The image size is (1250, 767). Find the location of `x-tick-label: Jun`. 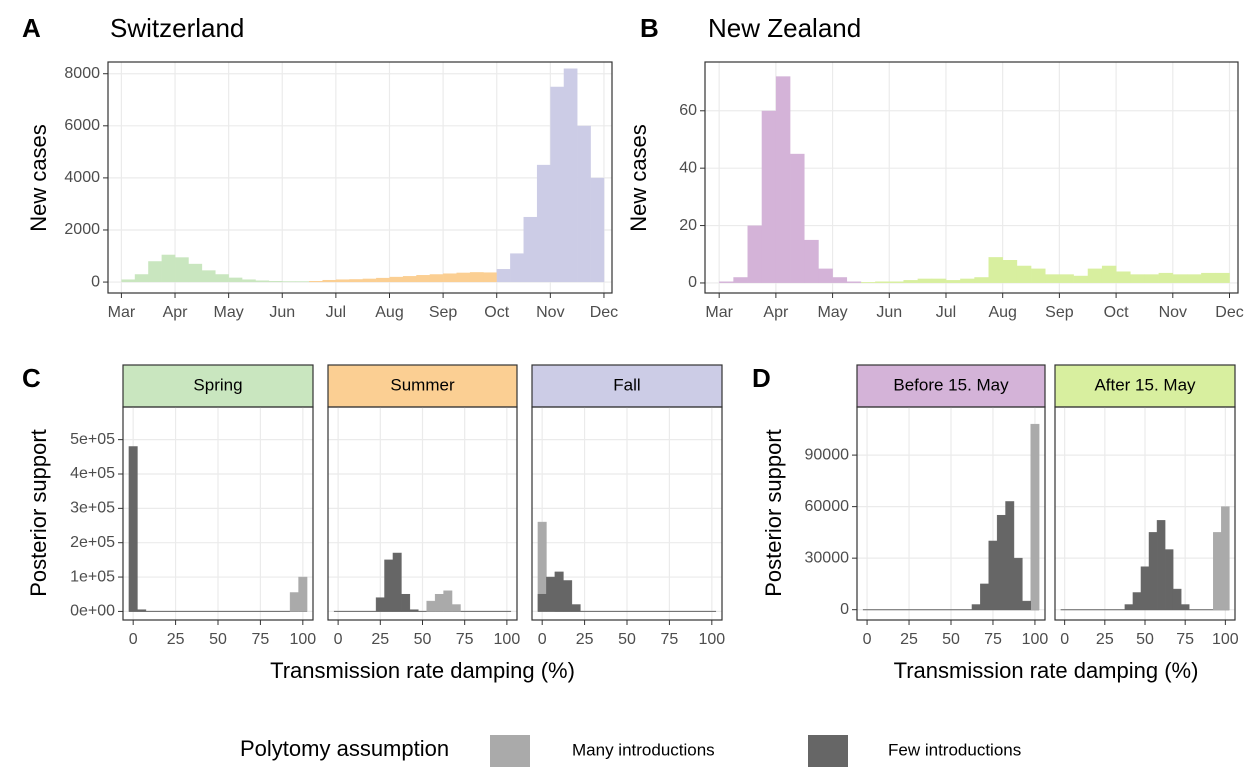

x-tick-label: Jun is located at coordinates (889, 312).